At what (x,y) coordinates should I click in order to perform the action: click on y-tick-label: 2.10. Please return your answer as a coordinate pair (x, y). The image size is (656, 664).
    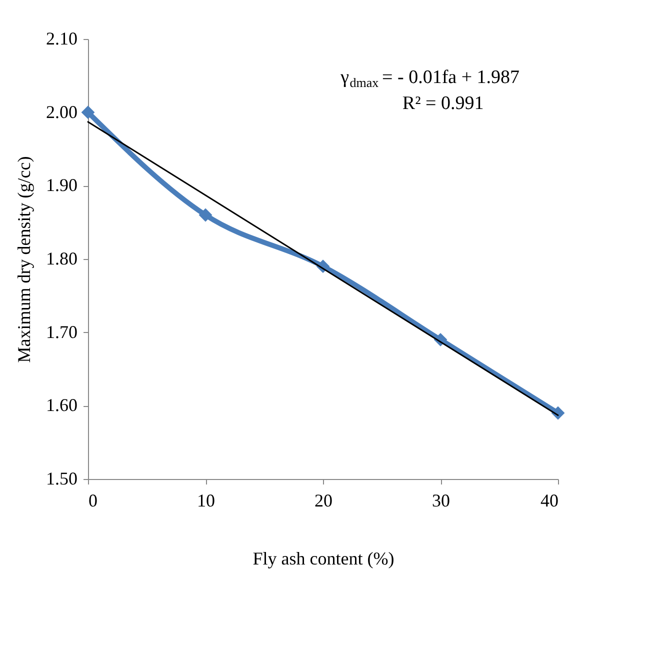
    Looking at the image, I should click on (62, 38).